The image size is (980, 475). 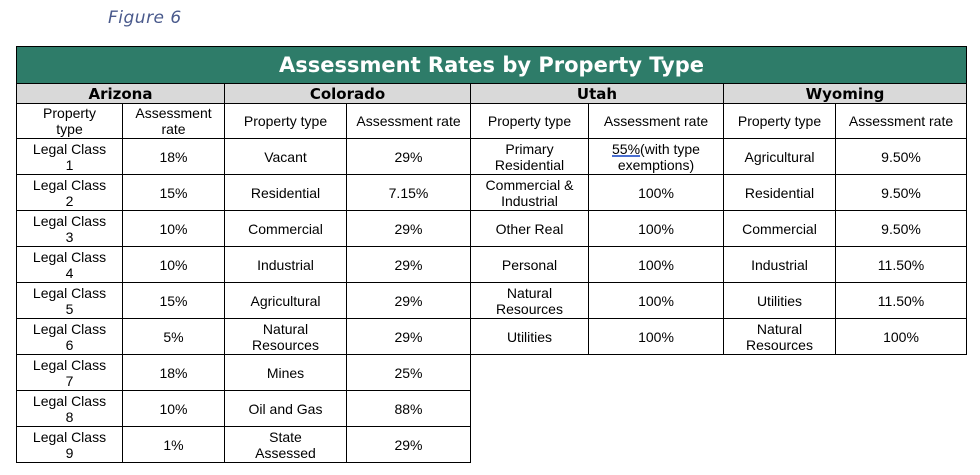 What do you see at coordinates (529, 121) in the screenshot?
I see `column-header-ut-type: Property type` at bounding box center [529, 121].